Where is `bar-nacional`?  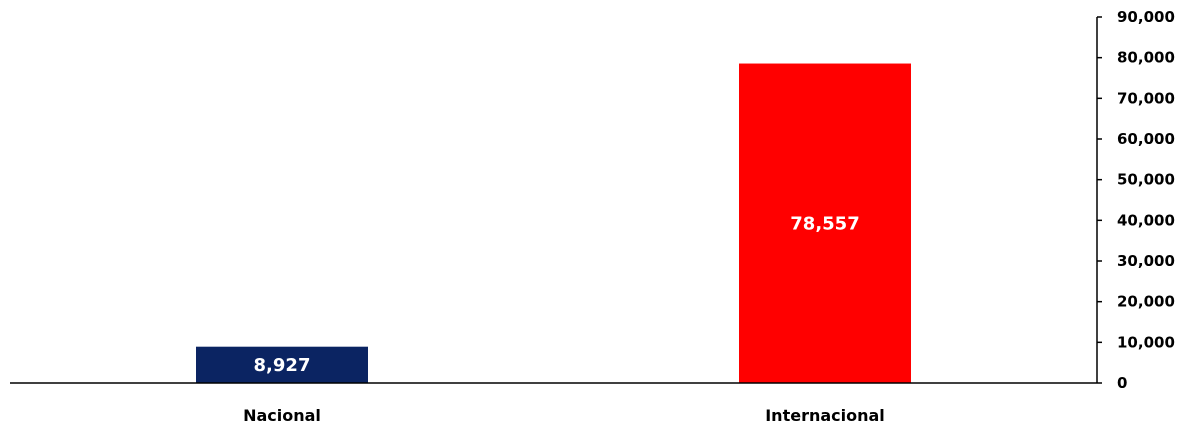 bar-nacional is located at coordinates (282, 364).